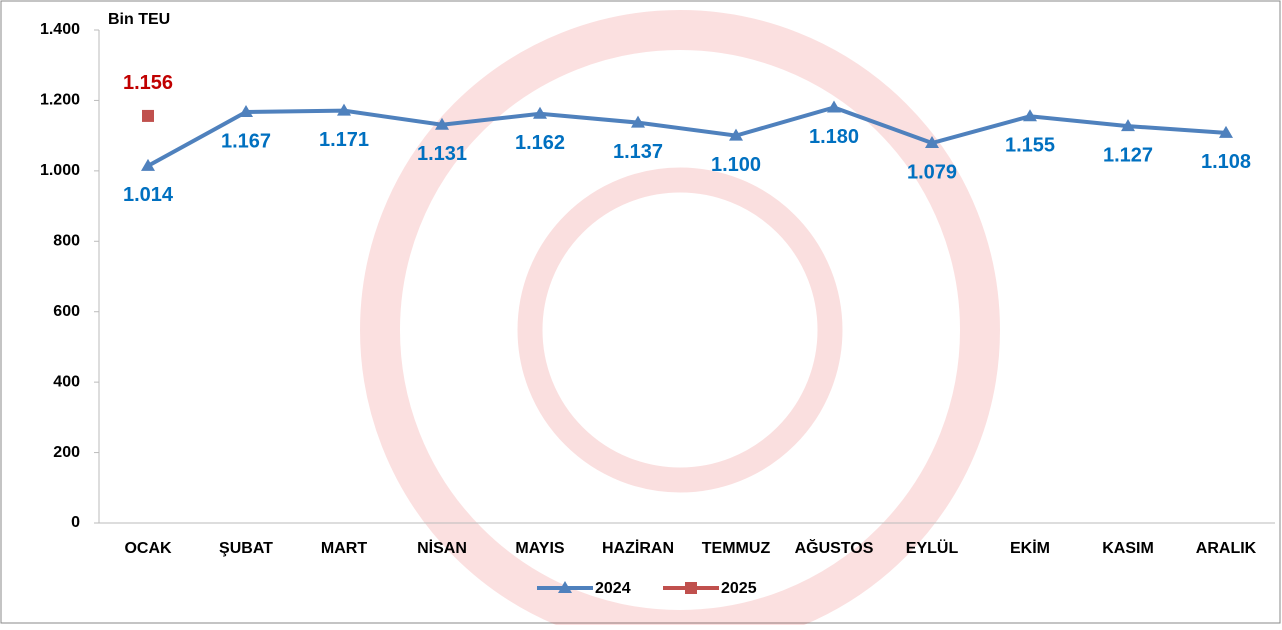  Describe the element at coordinates (1128, 548) in the screenshot. I see `x-tick-label: KASIM` at that location.